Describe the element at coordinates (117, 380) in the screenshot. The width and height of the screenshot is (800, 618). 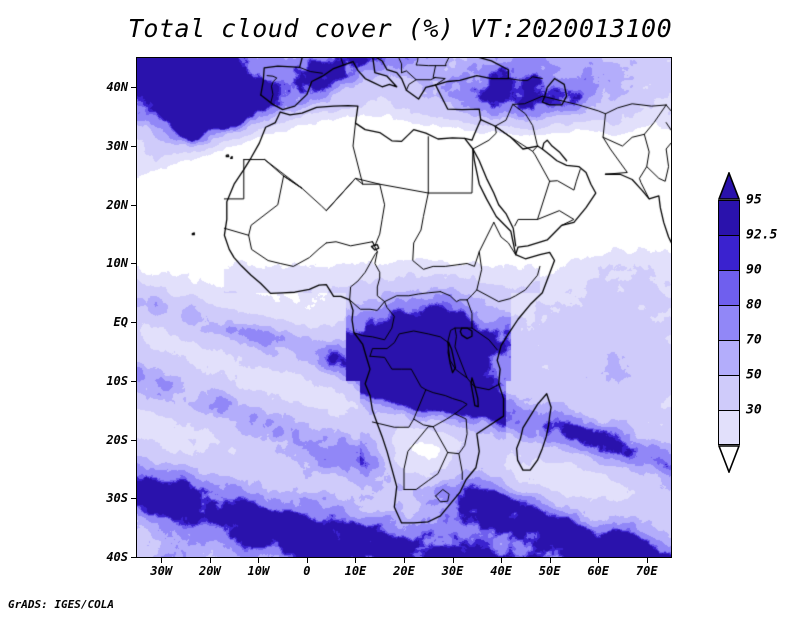
I see `y-axis-label: 10S` at that location.